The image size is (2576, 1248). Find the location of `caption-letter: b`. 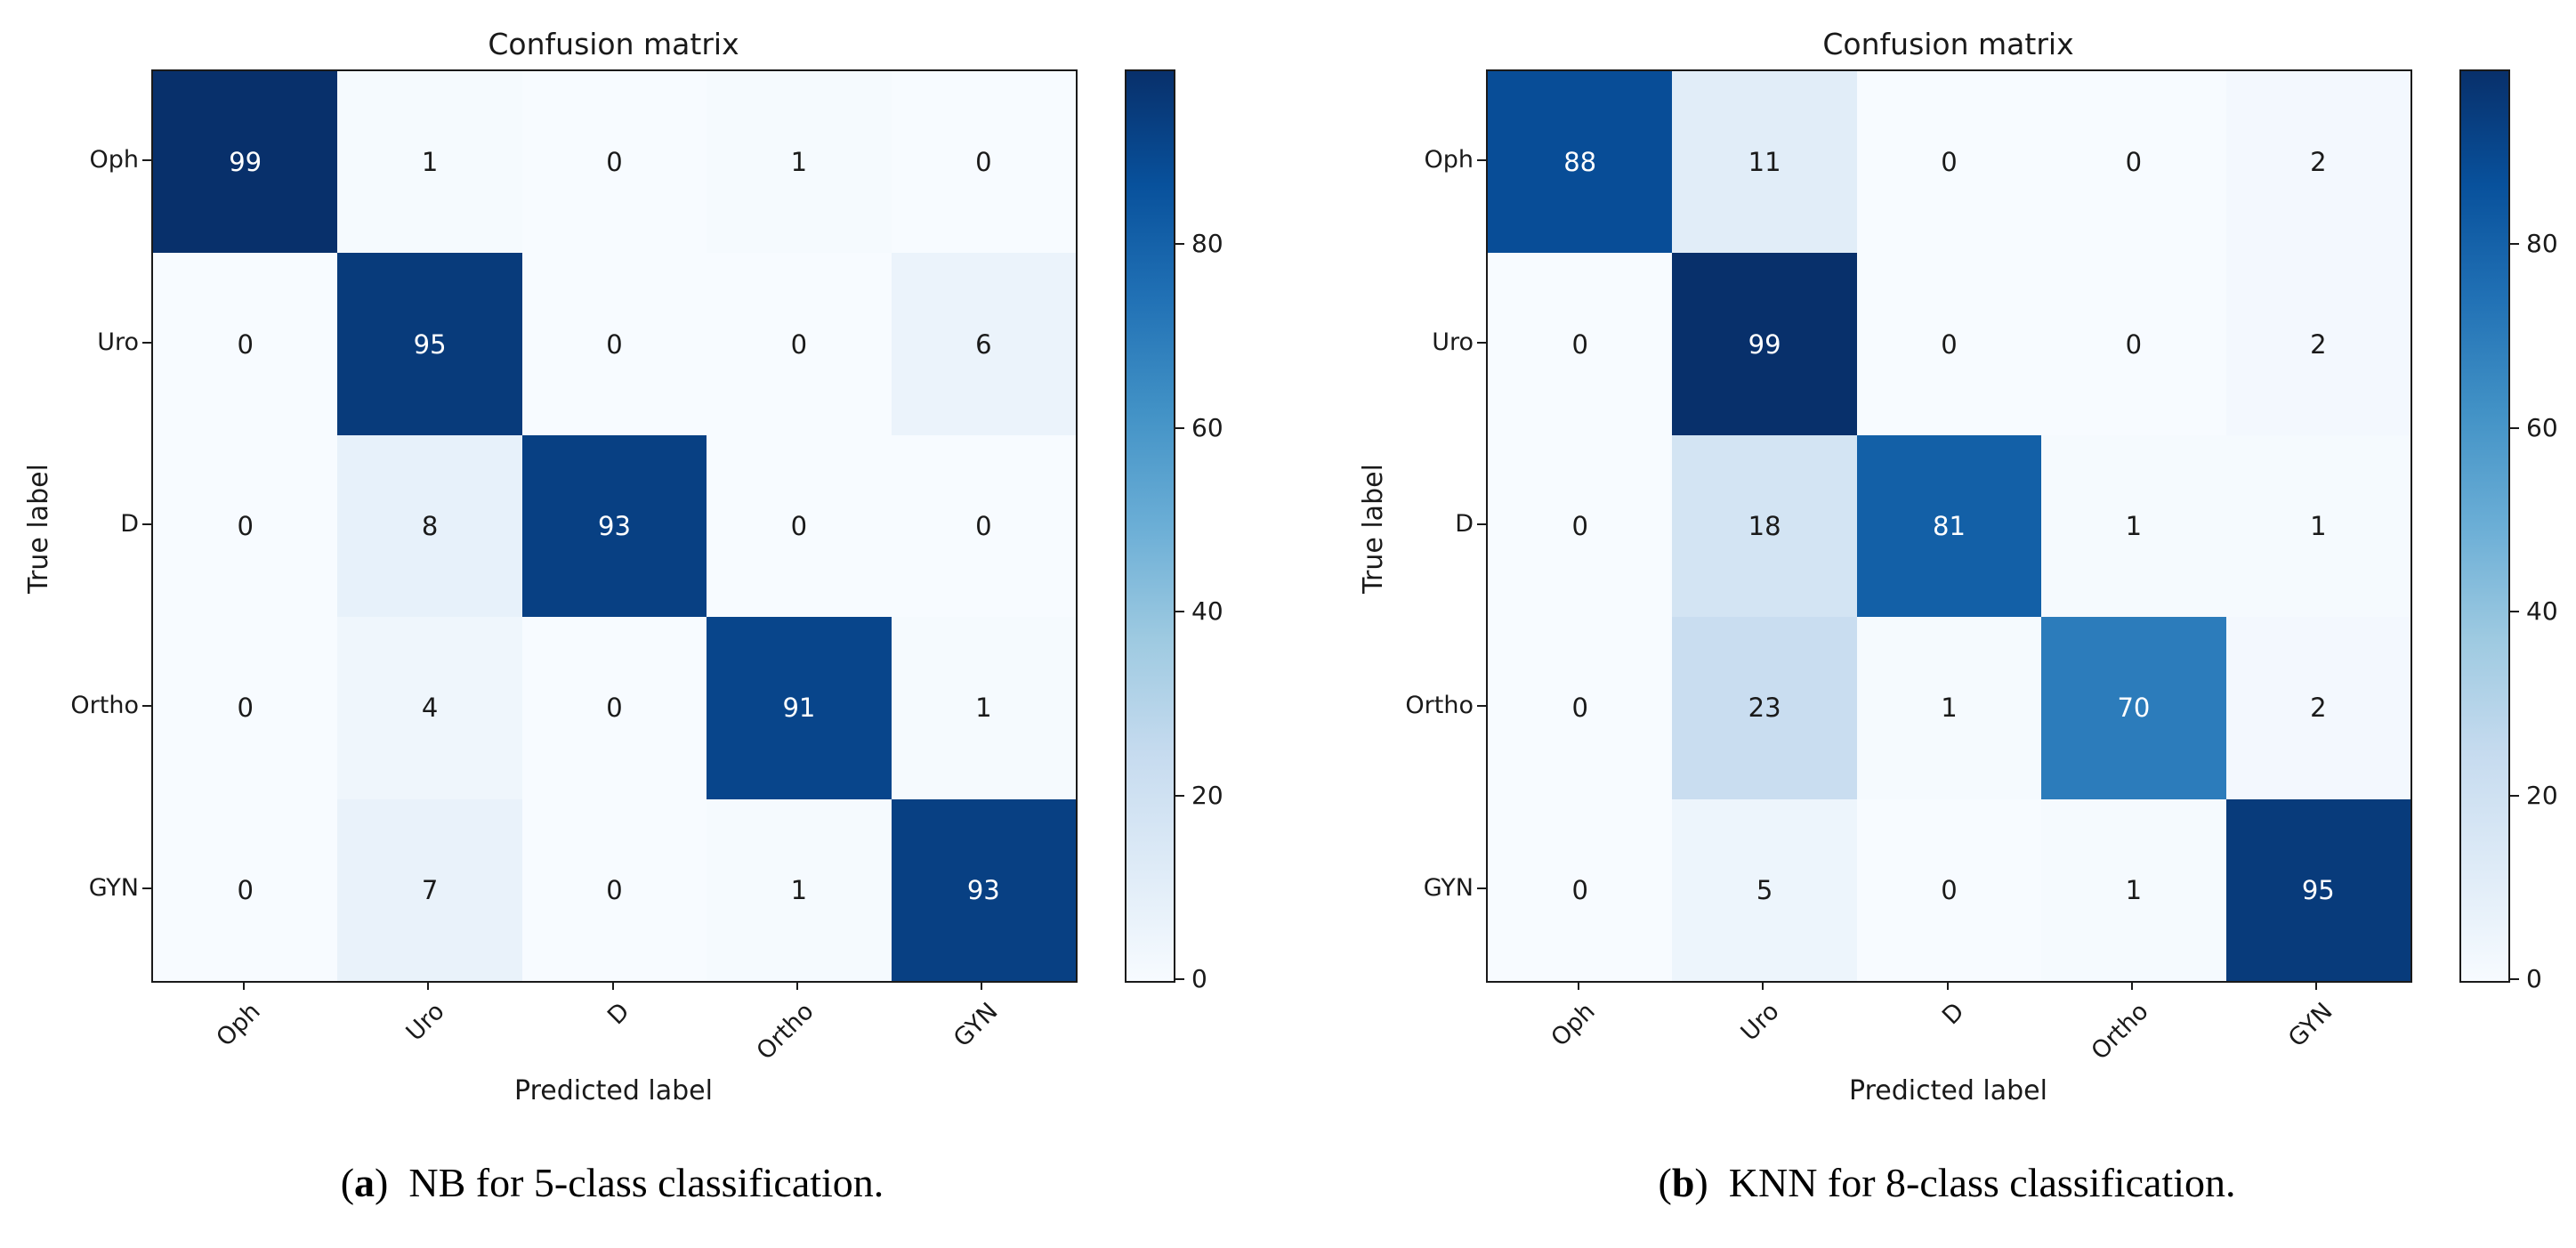

caption-letter: b is located at coordinates (1683, 1182).